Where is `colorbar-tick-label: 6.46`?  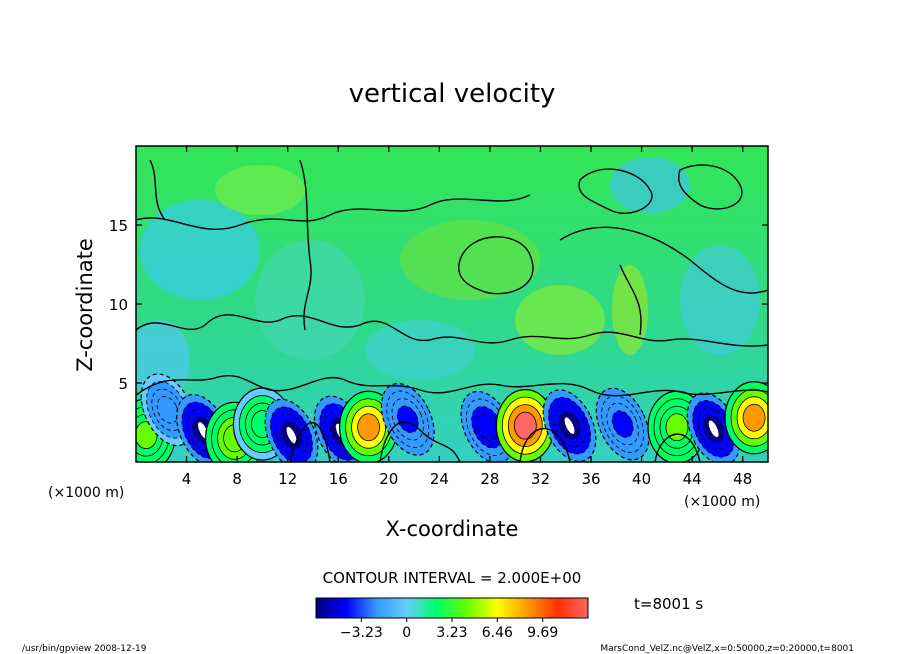
colorbar-tick-label: 6.46 is located at coordinates (497, 633).